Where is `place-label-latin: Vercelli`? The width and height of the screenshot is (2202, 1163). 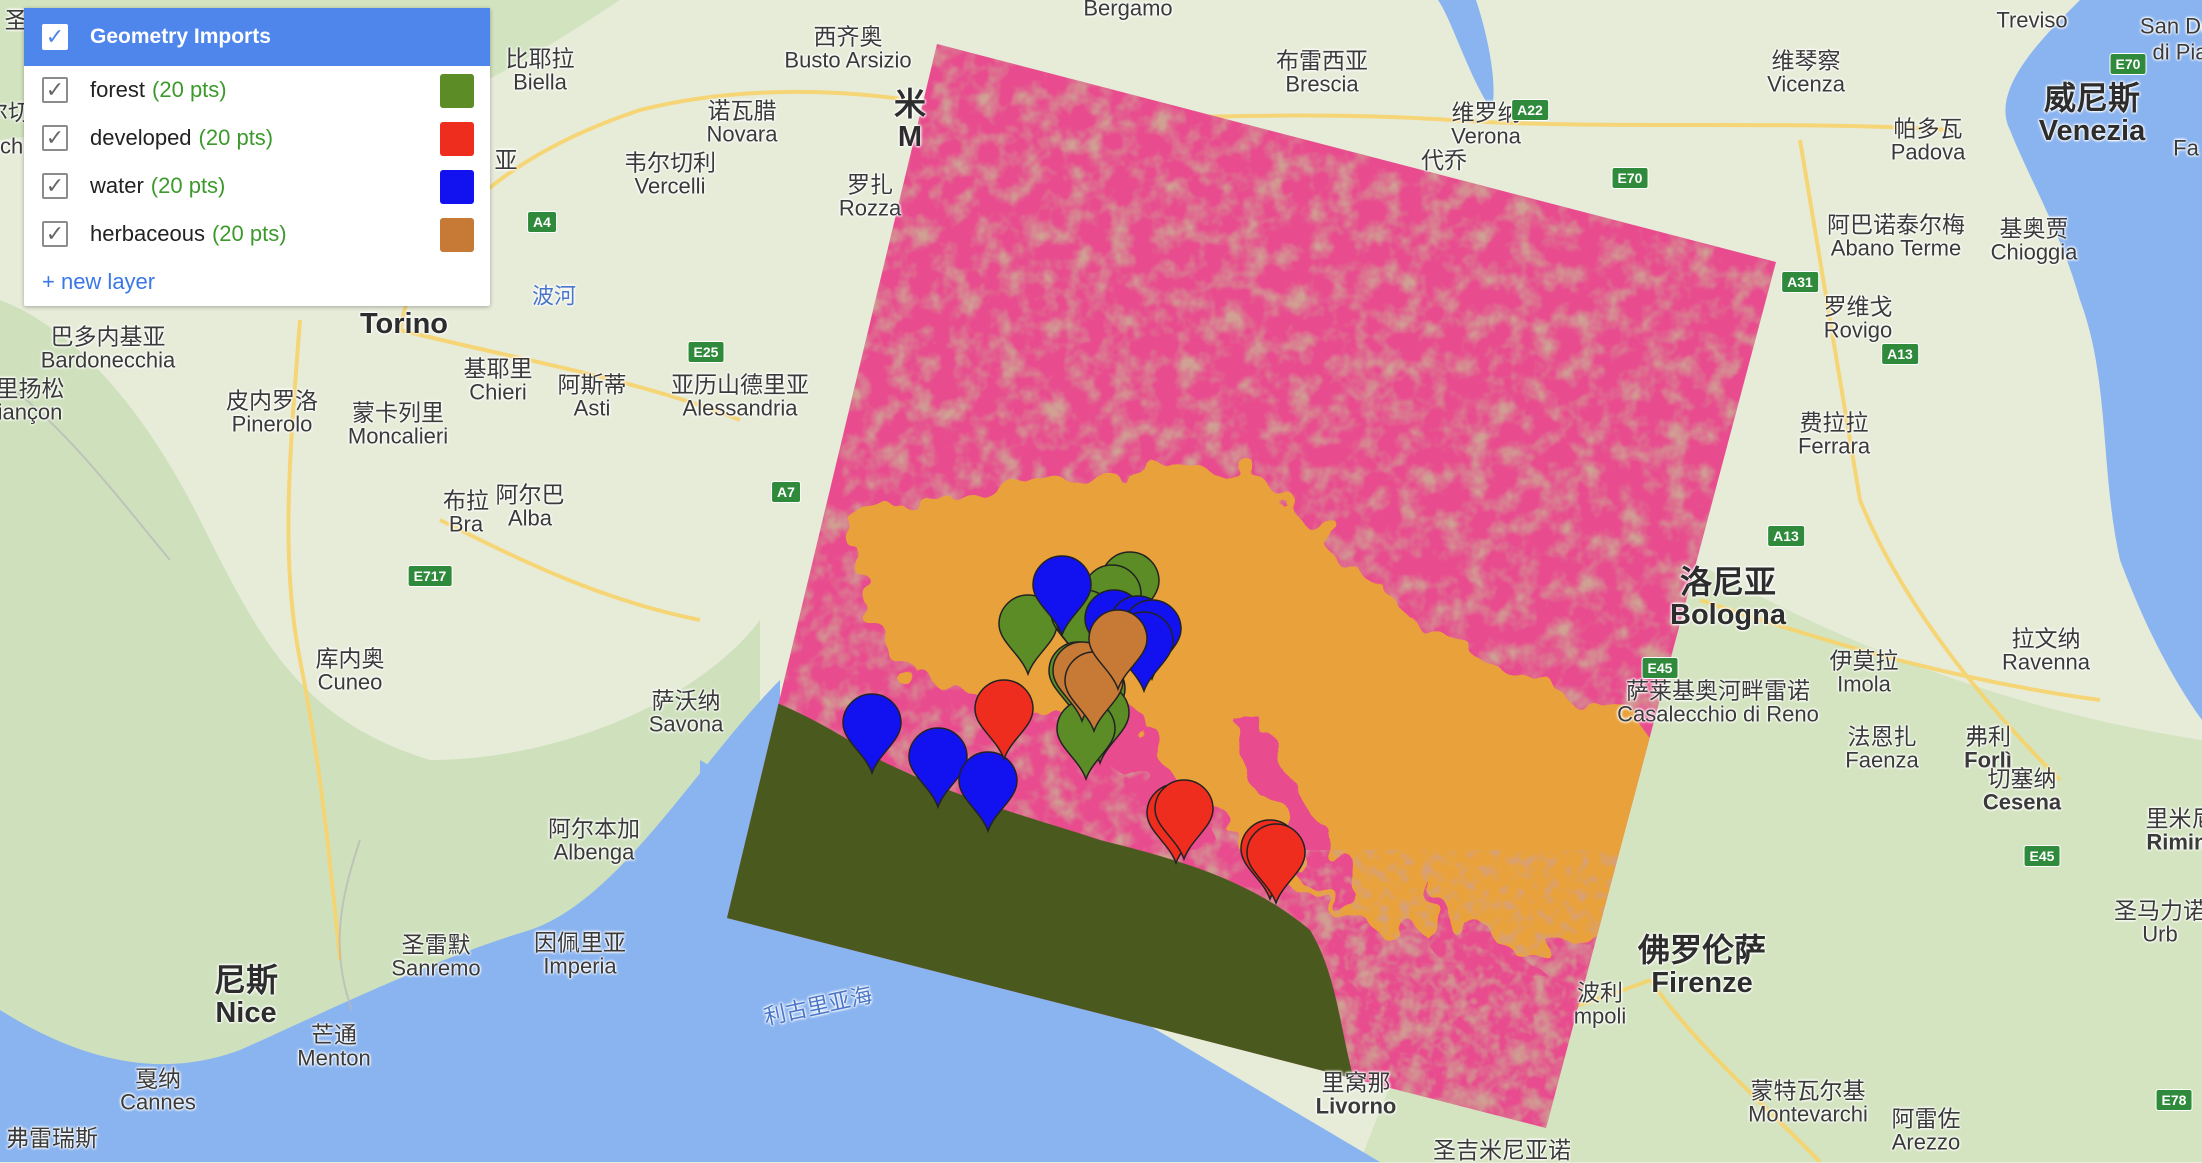
place-label-latin: Vercelli is located at coordinates (670, 186).